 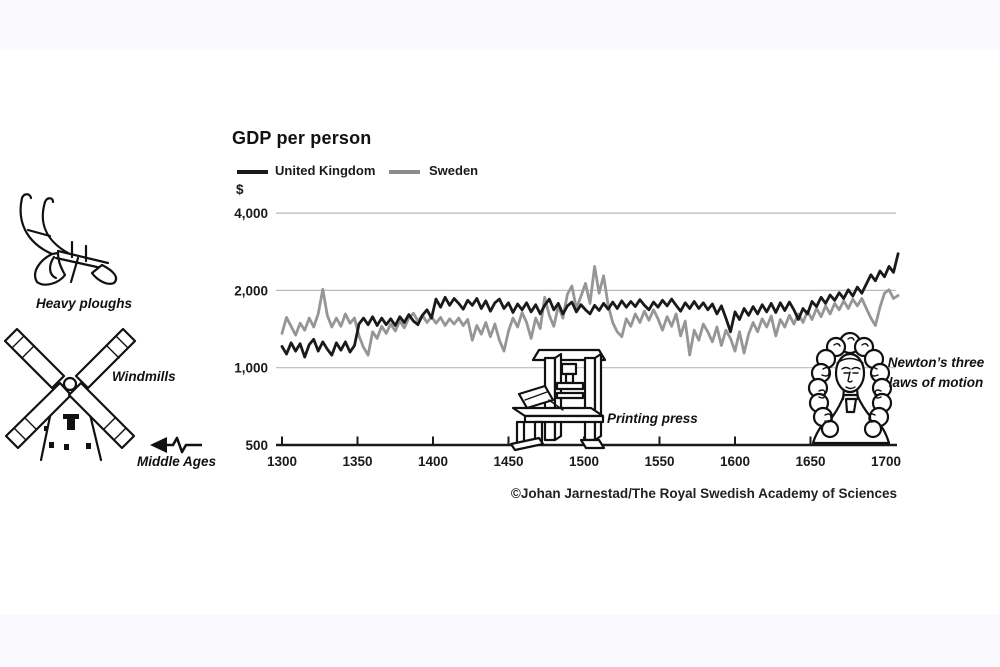 What do you see at coordinates (404, 172) in the screenshot?
I see `legend-swatch-sweden` at bounding box center [404, 172].